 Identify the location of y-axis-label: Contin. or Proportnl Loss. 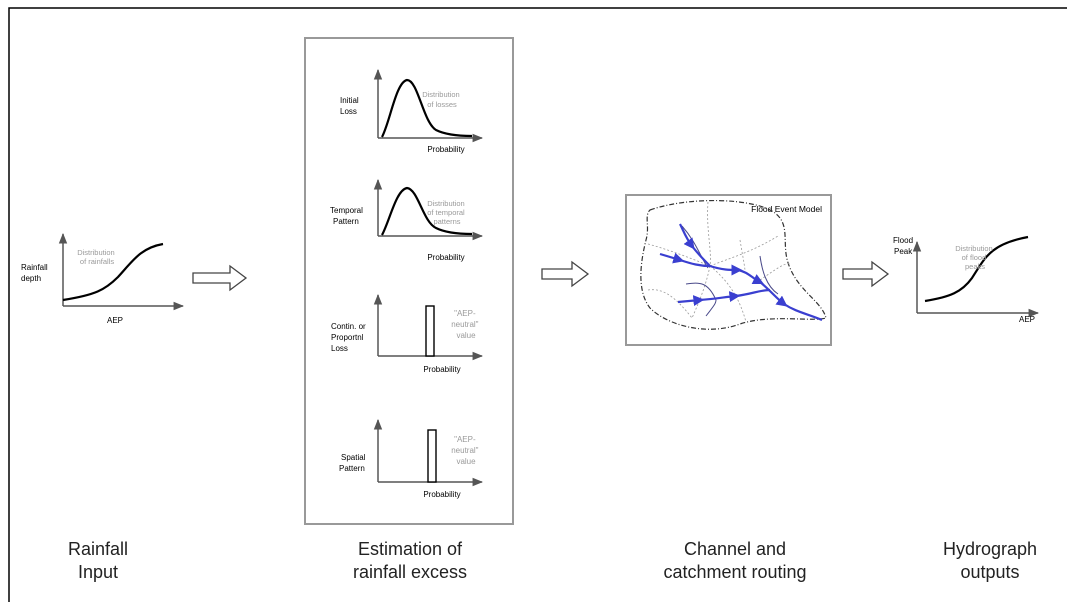
(349, 337).